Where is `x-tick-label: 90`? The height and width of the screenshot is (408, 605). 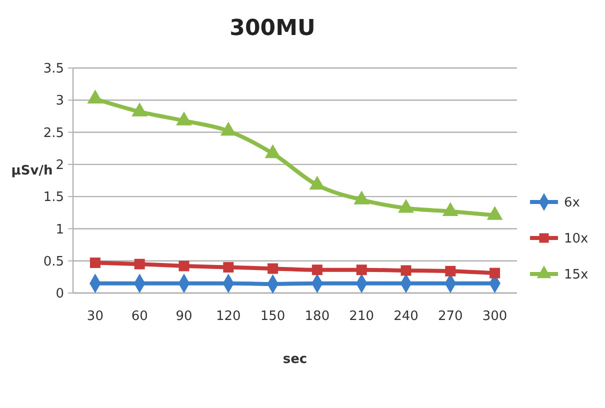
x-tick-label: 90 is located at coordinates (184, 316).